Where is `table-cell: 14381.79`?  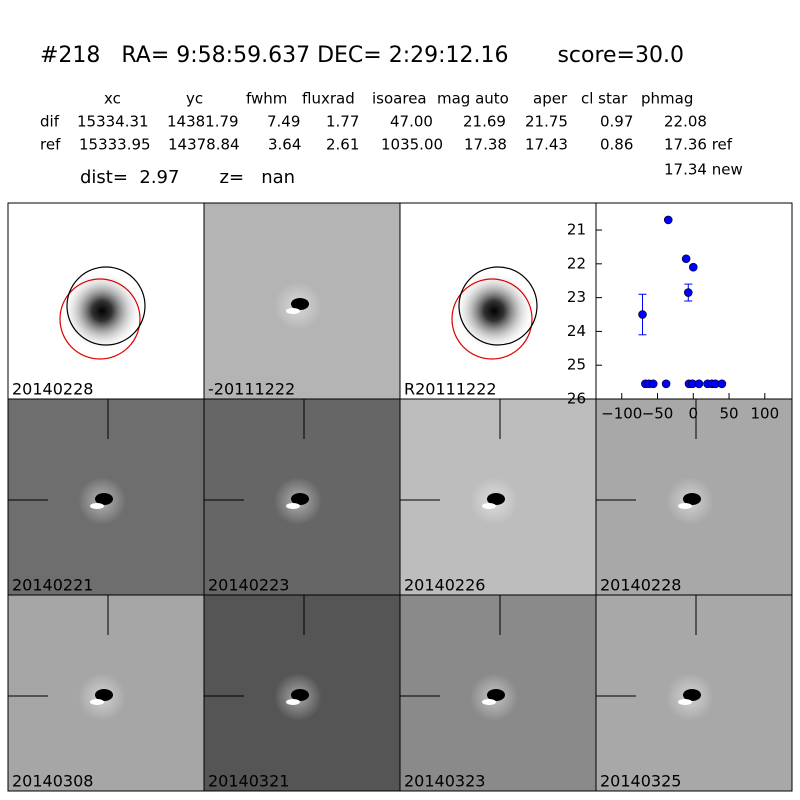 table-cell: 14381.79 is located at coordinates (203, 122).